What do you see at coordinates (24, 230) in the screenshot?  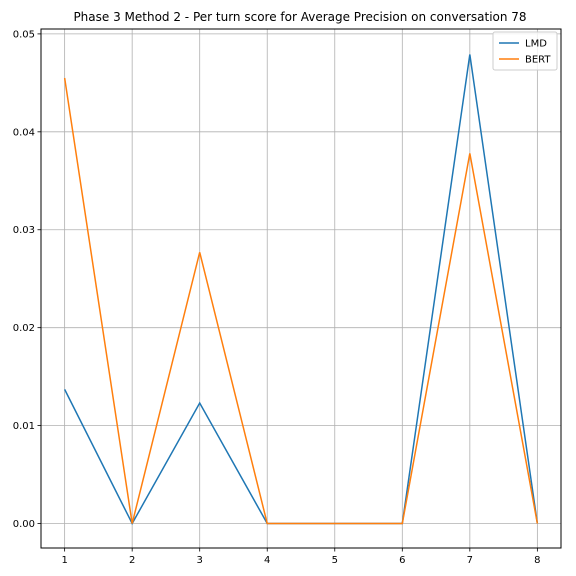 I see `y-tick-label: 0.03` at bounding box center [24, 230].